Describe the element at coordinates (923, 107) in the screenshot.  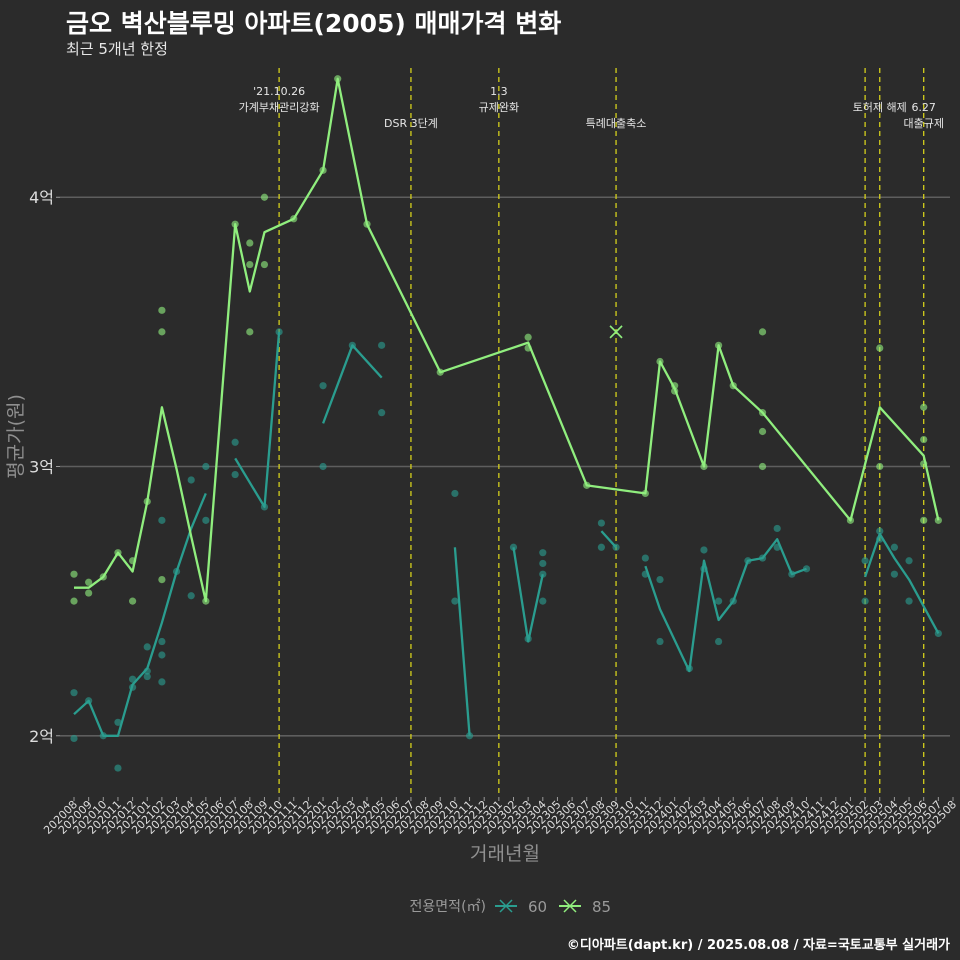
I see `event-label: 6.27` at that location.